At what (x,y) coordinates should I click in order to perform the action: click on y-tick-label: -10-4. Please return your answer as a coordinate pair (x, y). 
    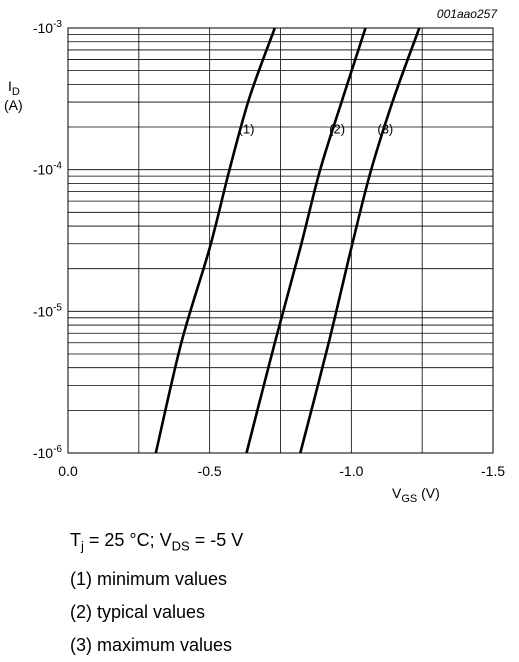
    Looking at the image, I should click on (48, 169).